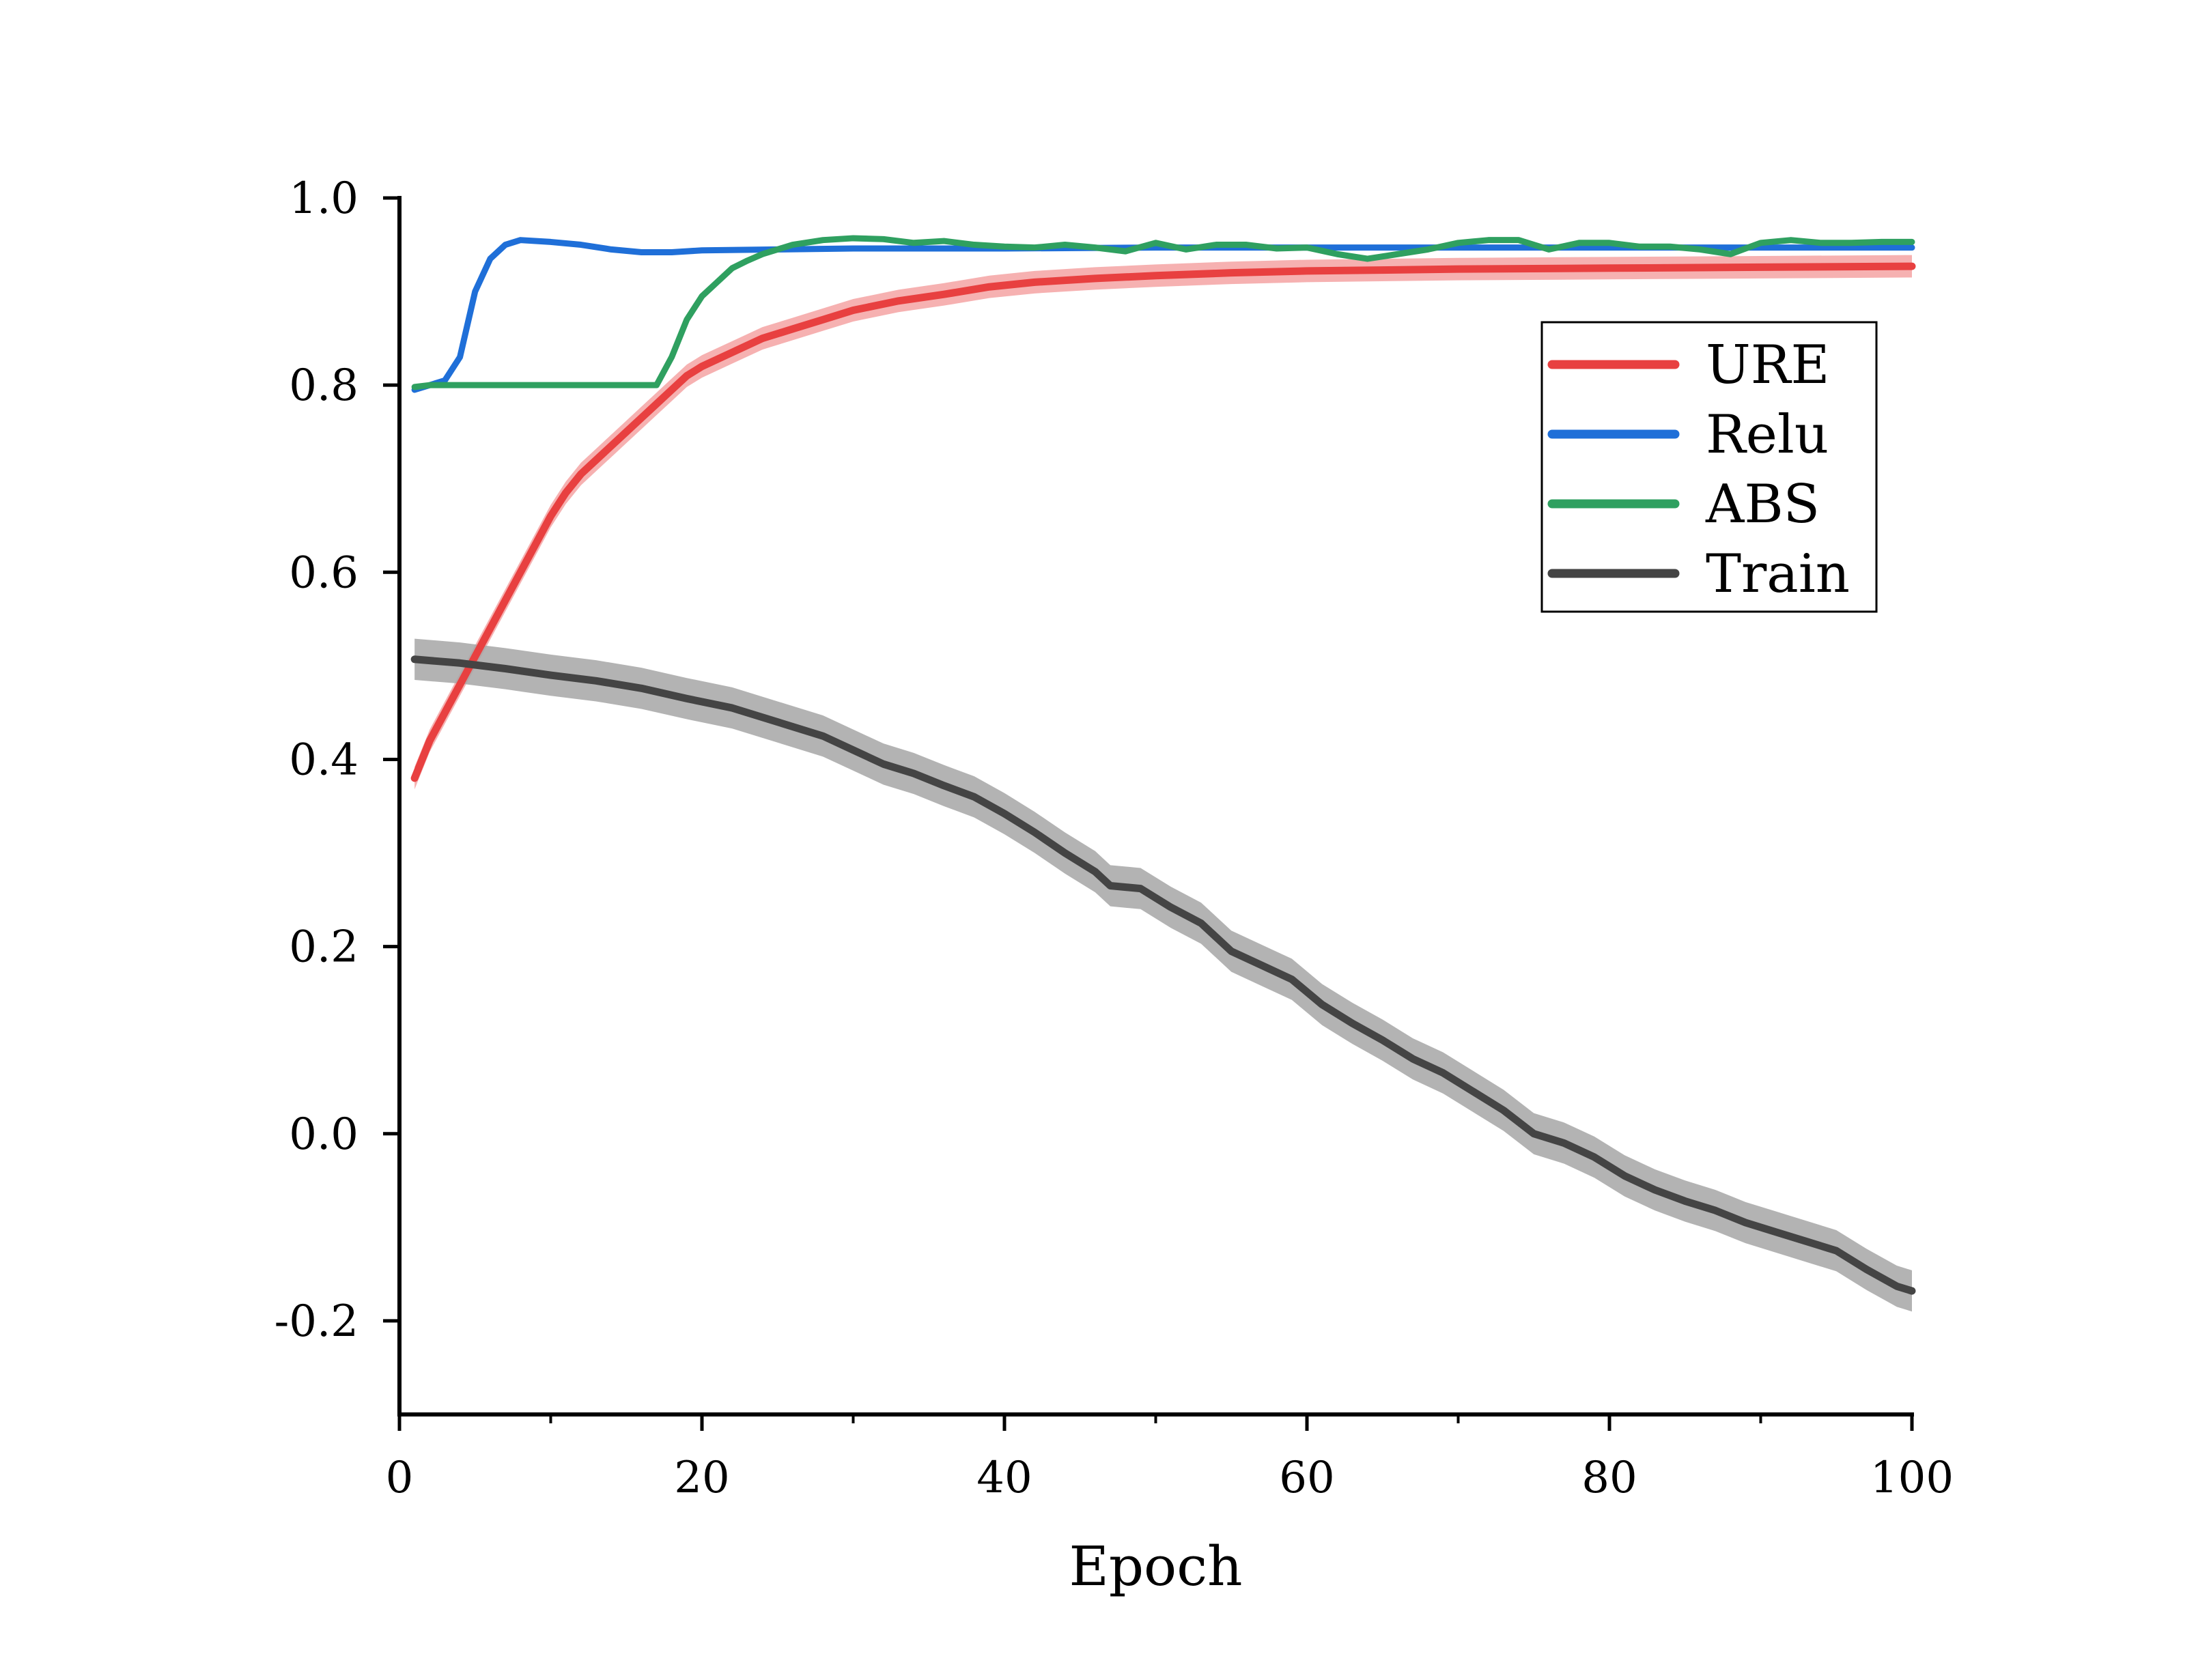 The image size is (2196, 1680). What do you see at coordinates (323, 947) in the screenshot?
I see `y-tick-label: 0.2` at bounding box center [323, 947].